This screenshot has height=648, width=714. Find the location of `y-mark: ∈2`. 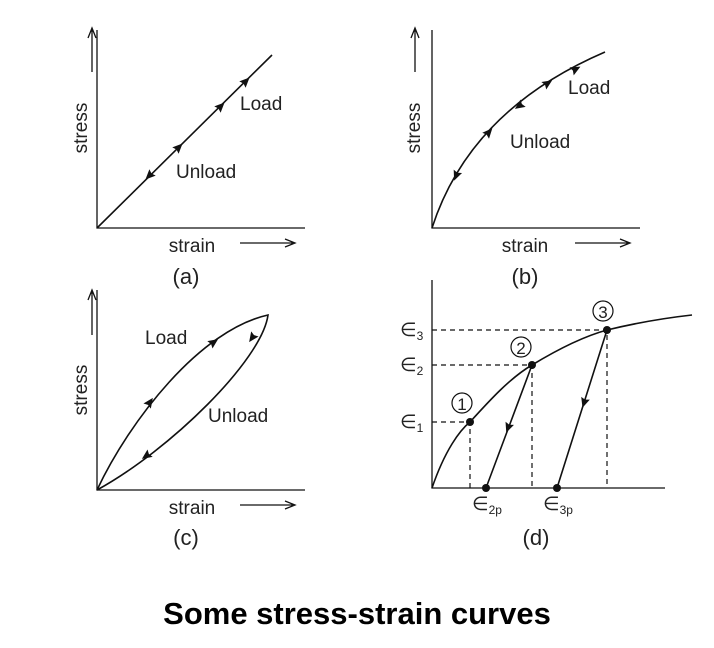

y-mark: ∈2 is located at coordinates (412, 366).